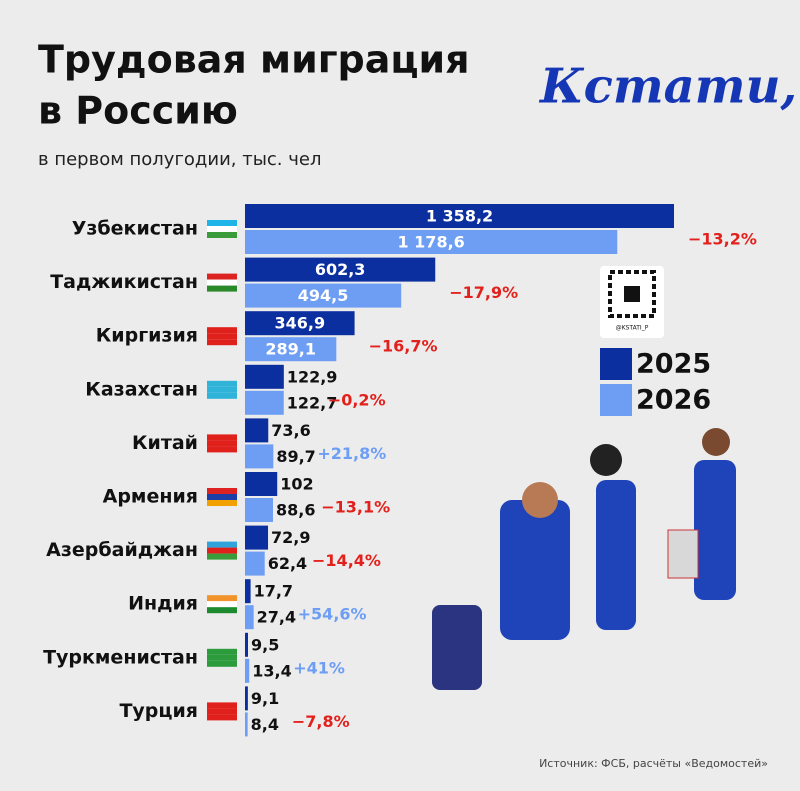  I want to click on title-line: в Россию, so click(138, 111).